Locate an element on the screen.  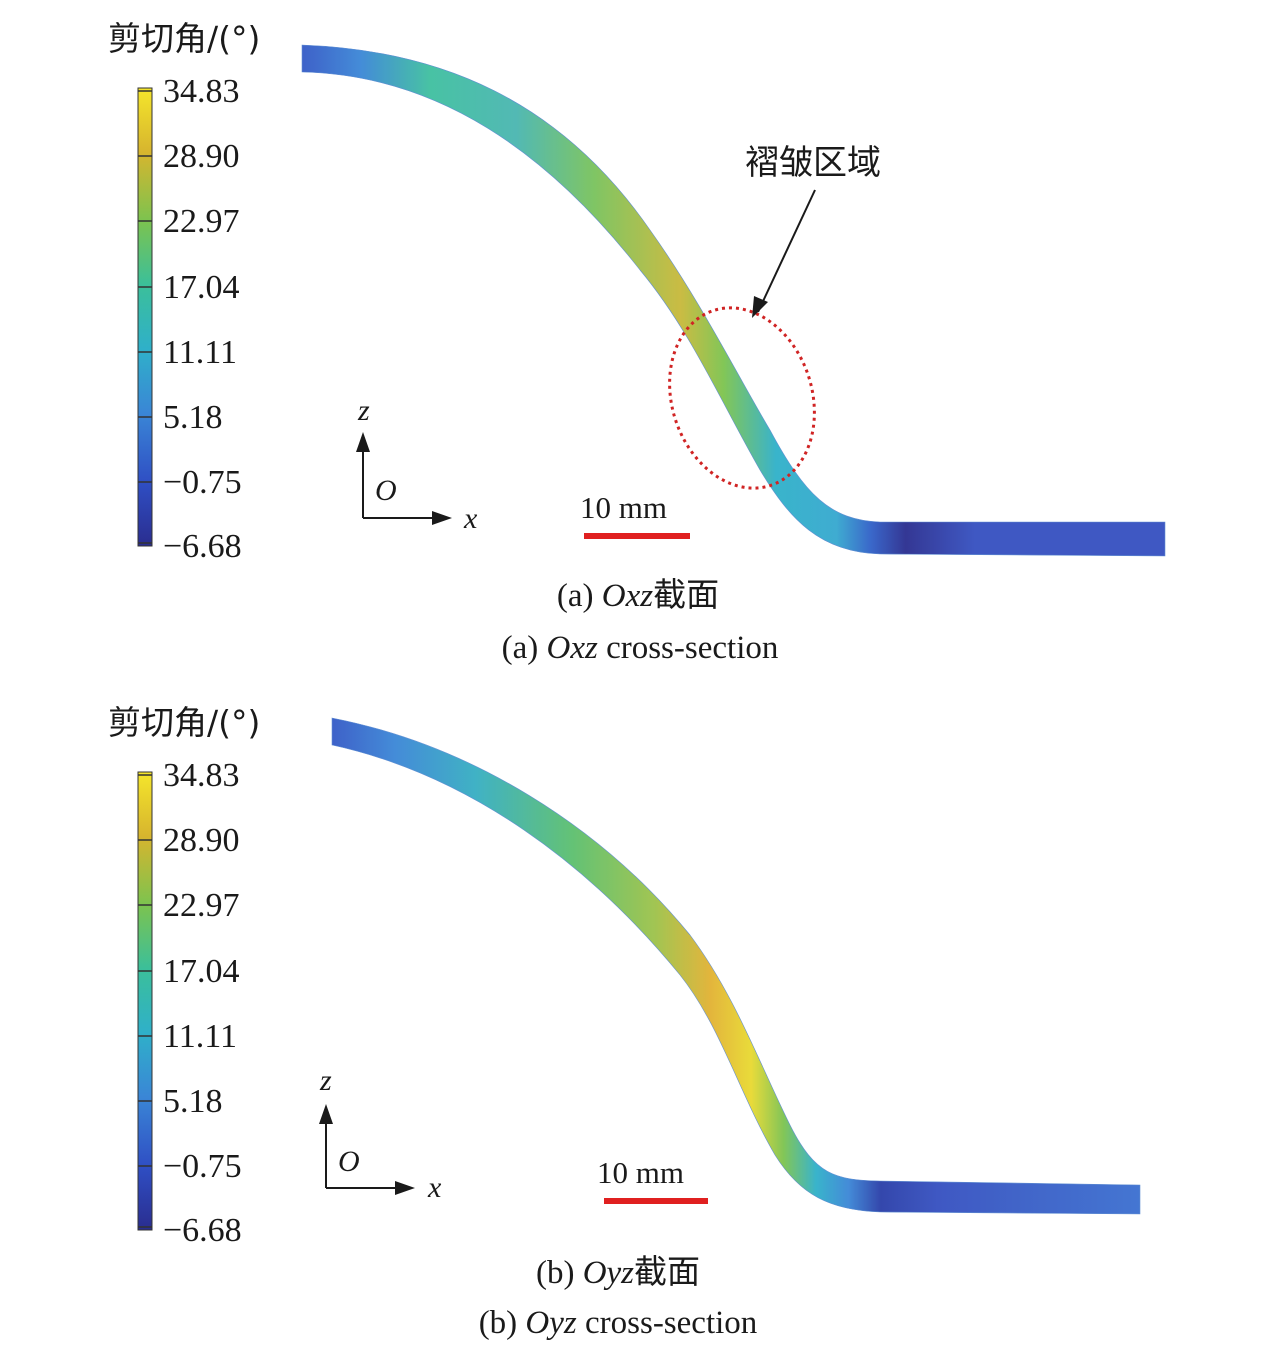
caption-english: (b) Oyz cross-section is located at coordinates (618, 1323).